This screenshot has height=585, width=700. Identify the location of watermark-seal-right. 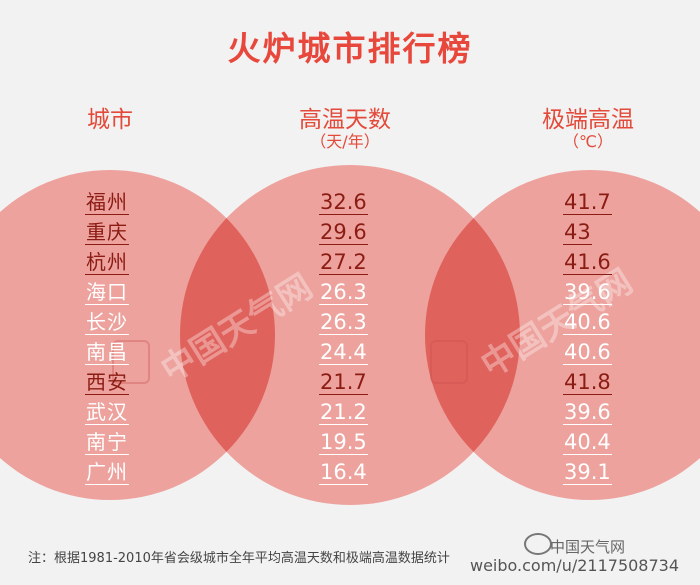
(449, 362).